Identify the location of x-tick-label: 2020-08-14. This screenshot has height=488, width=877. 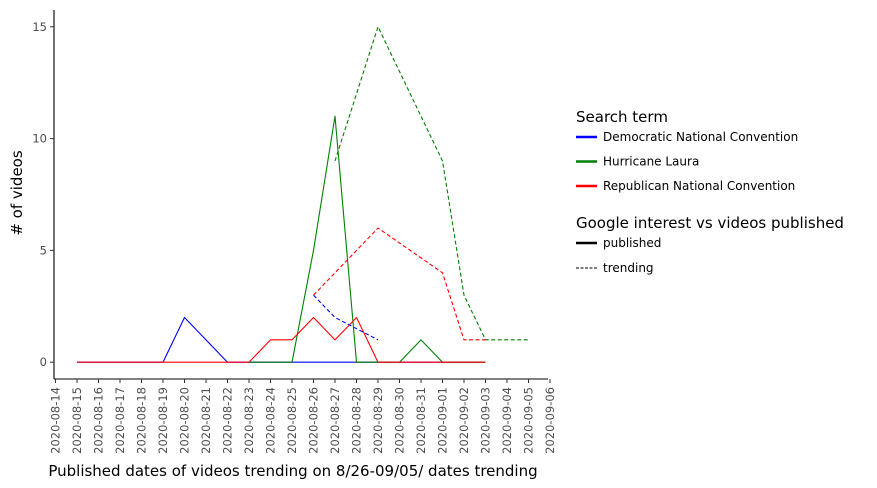
(56, 420).